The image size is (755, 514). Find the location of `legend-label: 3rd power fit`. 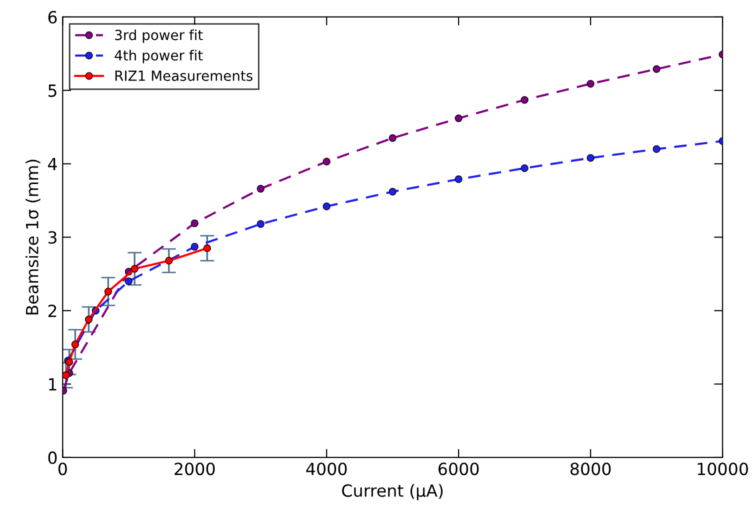

legend-label: 3rd power fit is located at coordinates (159, 36).